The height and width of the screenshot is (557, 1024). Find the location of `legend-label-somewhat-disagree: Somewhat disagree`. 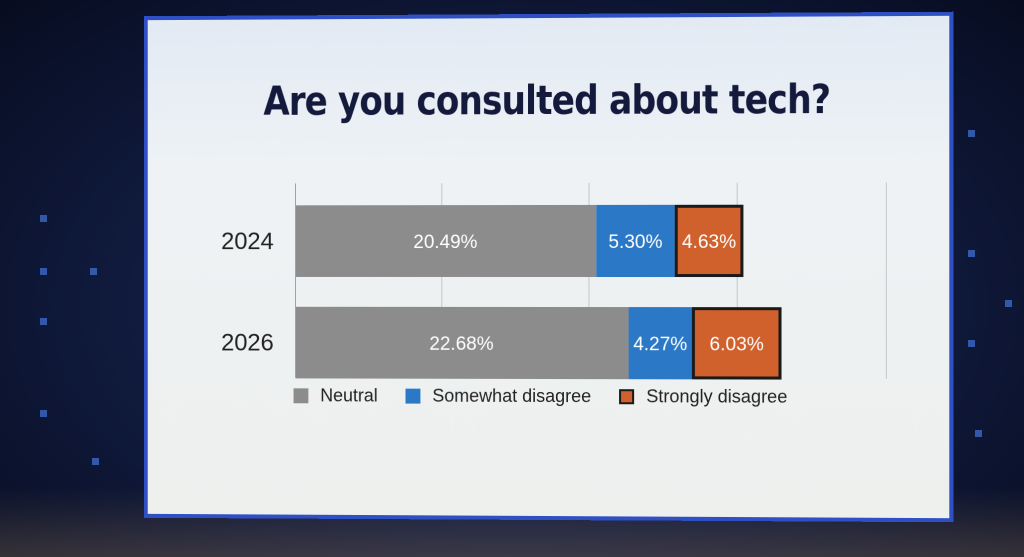

legend-label-somewhat-disagree: Somewhat disagree is located at coordinates (511, 396).